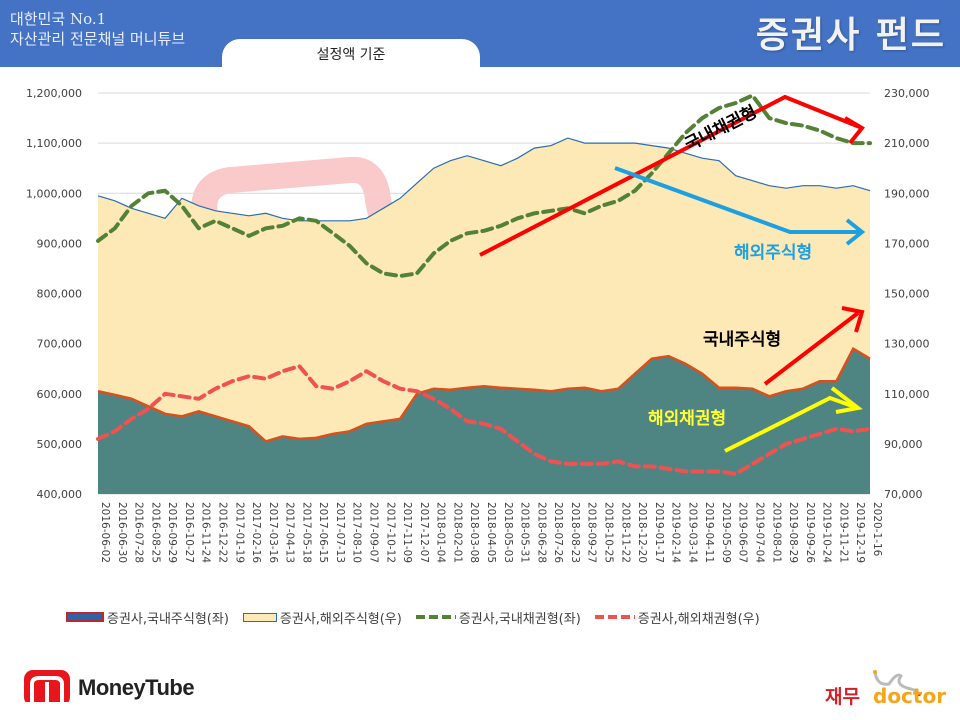  I want to click on y-left-tick: 800,000, so click(60, 294).